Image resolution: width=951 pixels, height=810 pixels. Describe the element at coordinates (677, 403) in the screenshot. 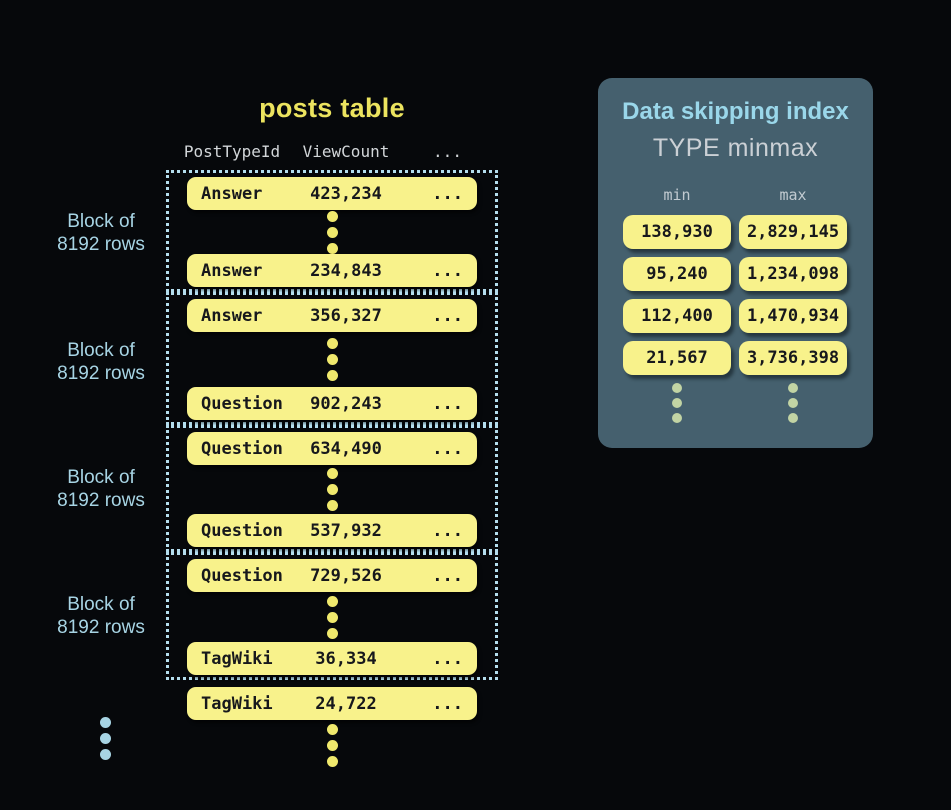

I see `more-min-values-dots` at that location.